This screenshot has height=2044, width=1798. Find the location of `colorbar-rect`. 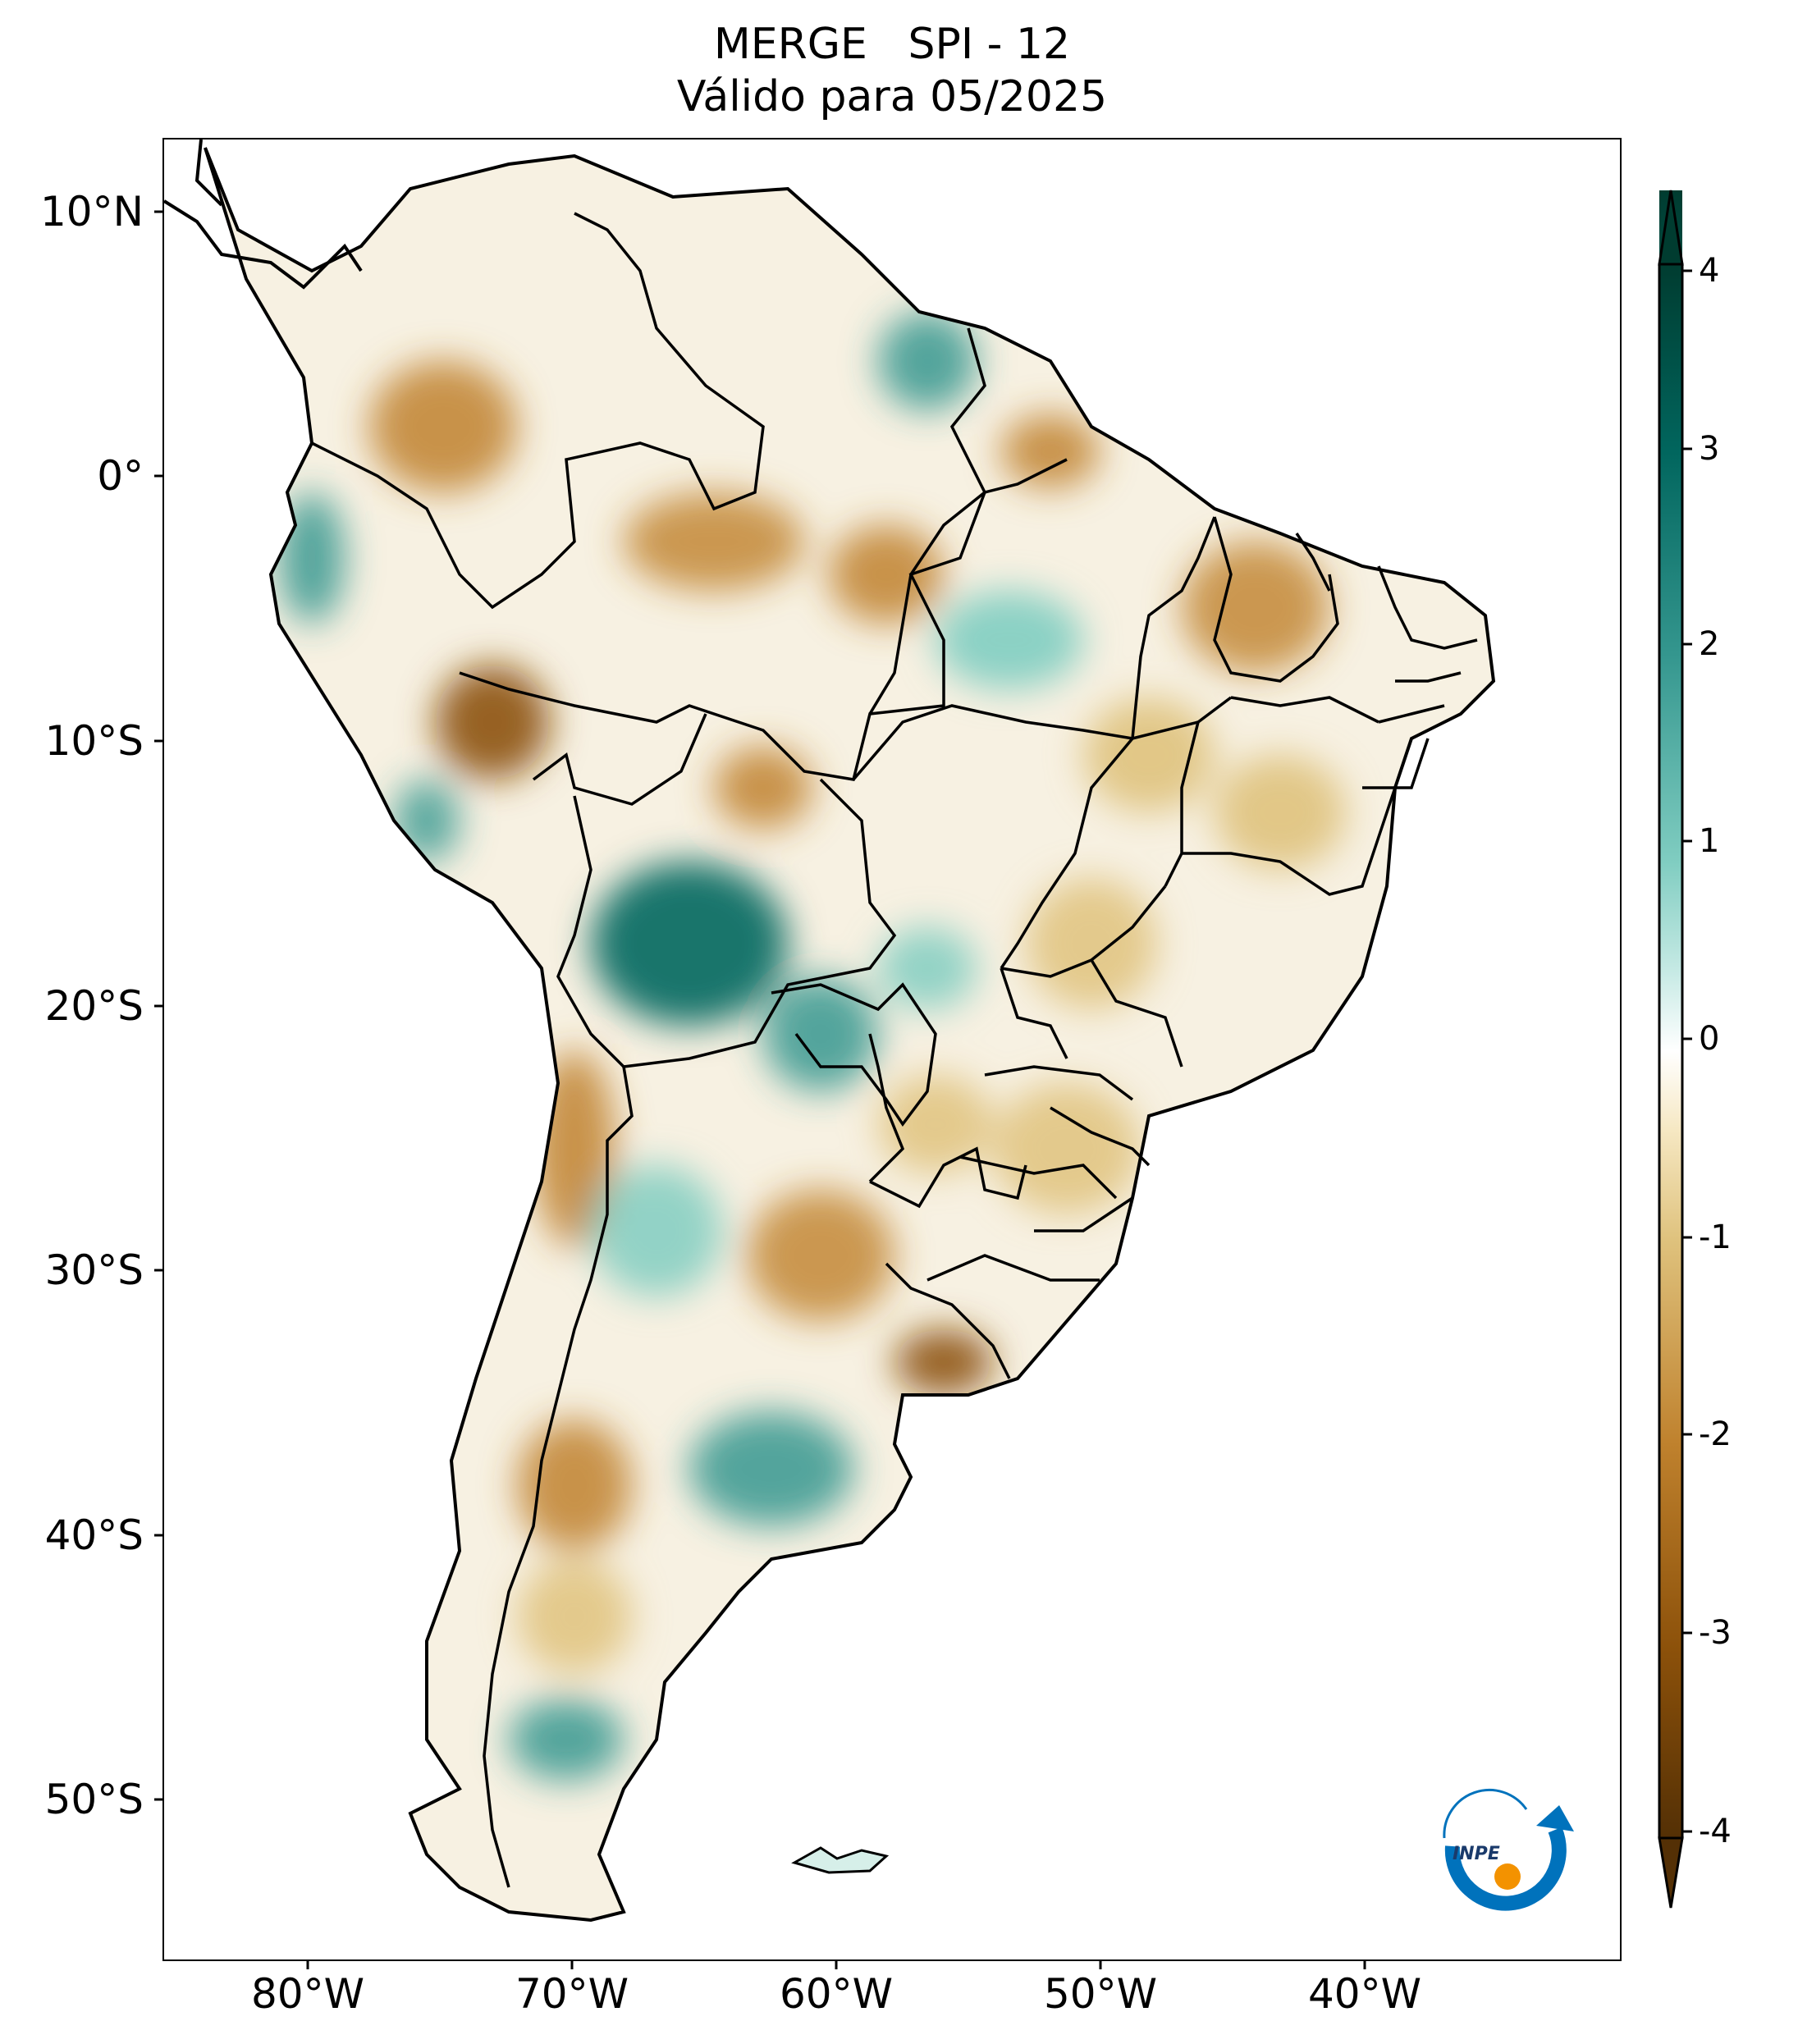

colorbar-rect is located at coordinates (1671, 1051).